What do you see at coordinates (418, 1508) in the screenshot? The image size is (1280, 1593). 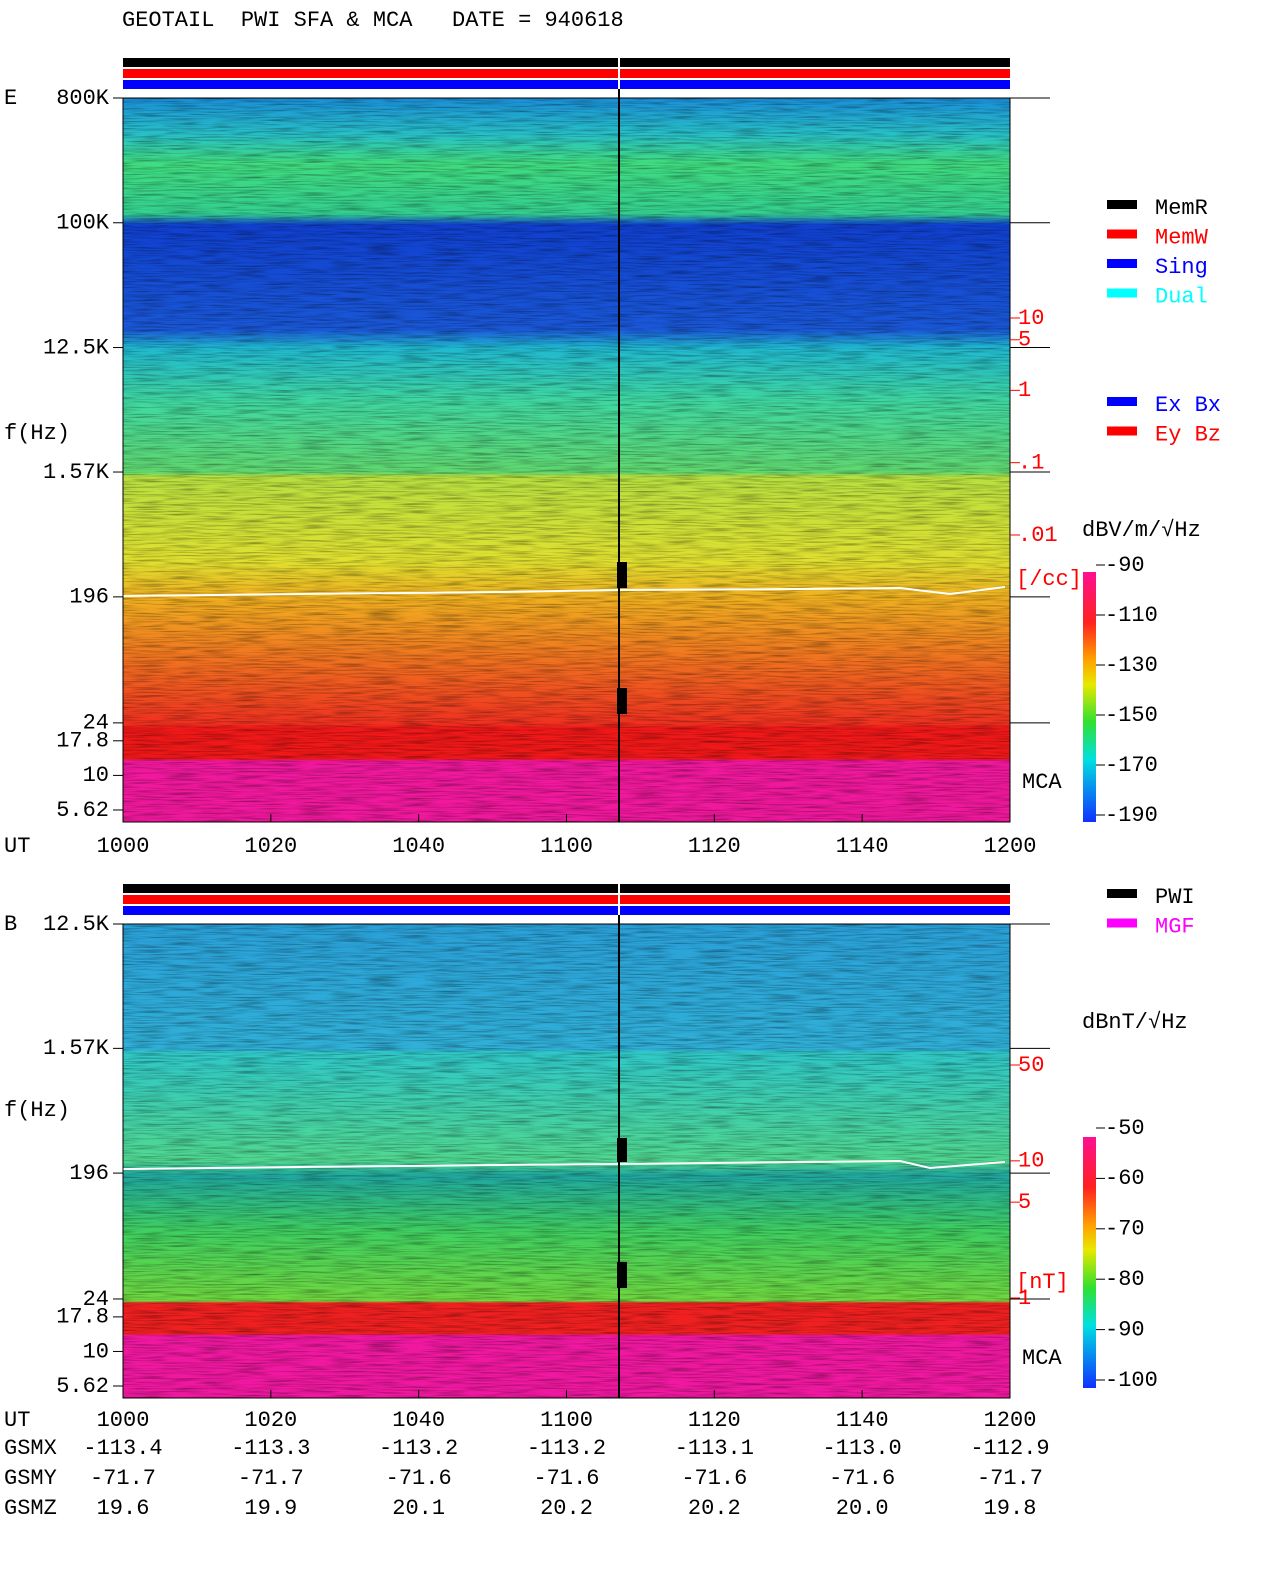 I see `orbit-value: 20.1` at bounding box center [418, 1508].